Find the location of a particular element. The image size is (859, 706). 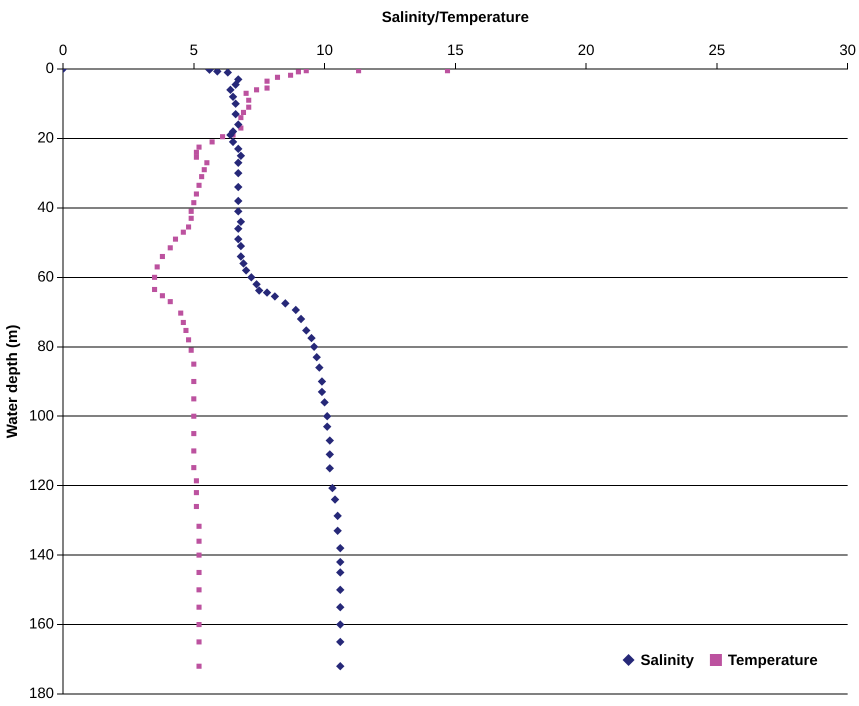

legend-label: Salinity is located at coordinates (667, 661).